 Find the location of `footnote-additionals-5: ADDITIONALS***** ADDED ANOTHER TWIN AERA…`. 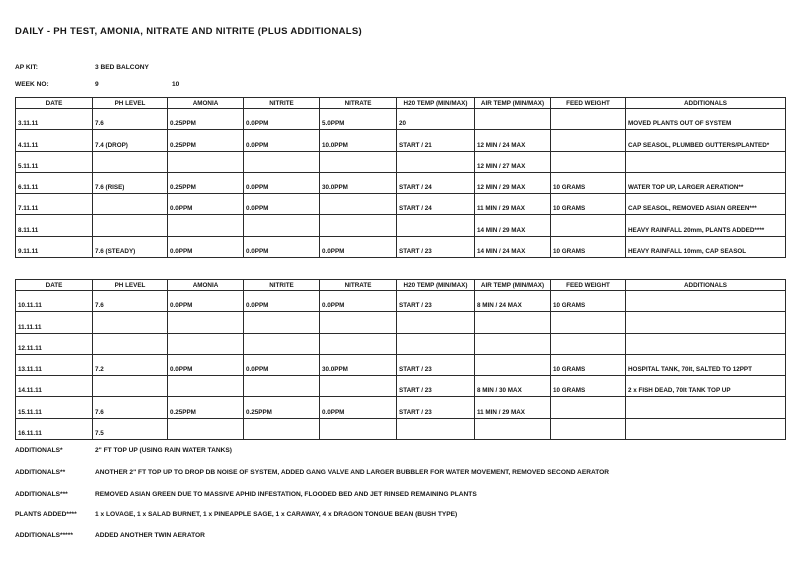

footnote-additionals-5: ADDITIONALS***** ADDED ANOTHER TWIN AERA… is located at coordinates (400, 537).